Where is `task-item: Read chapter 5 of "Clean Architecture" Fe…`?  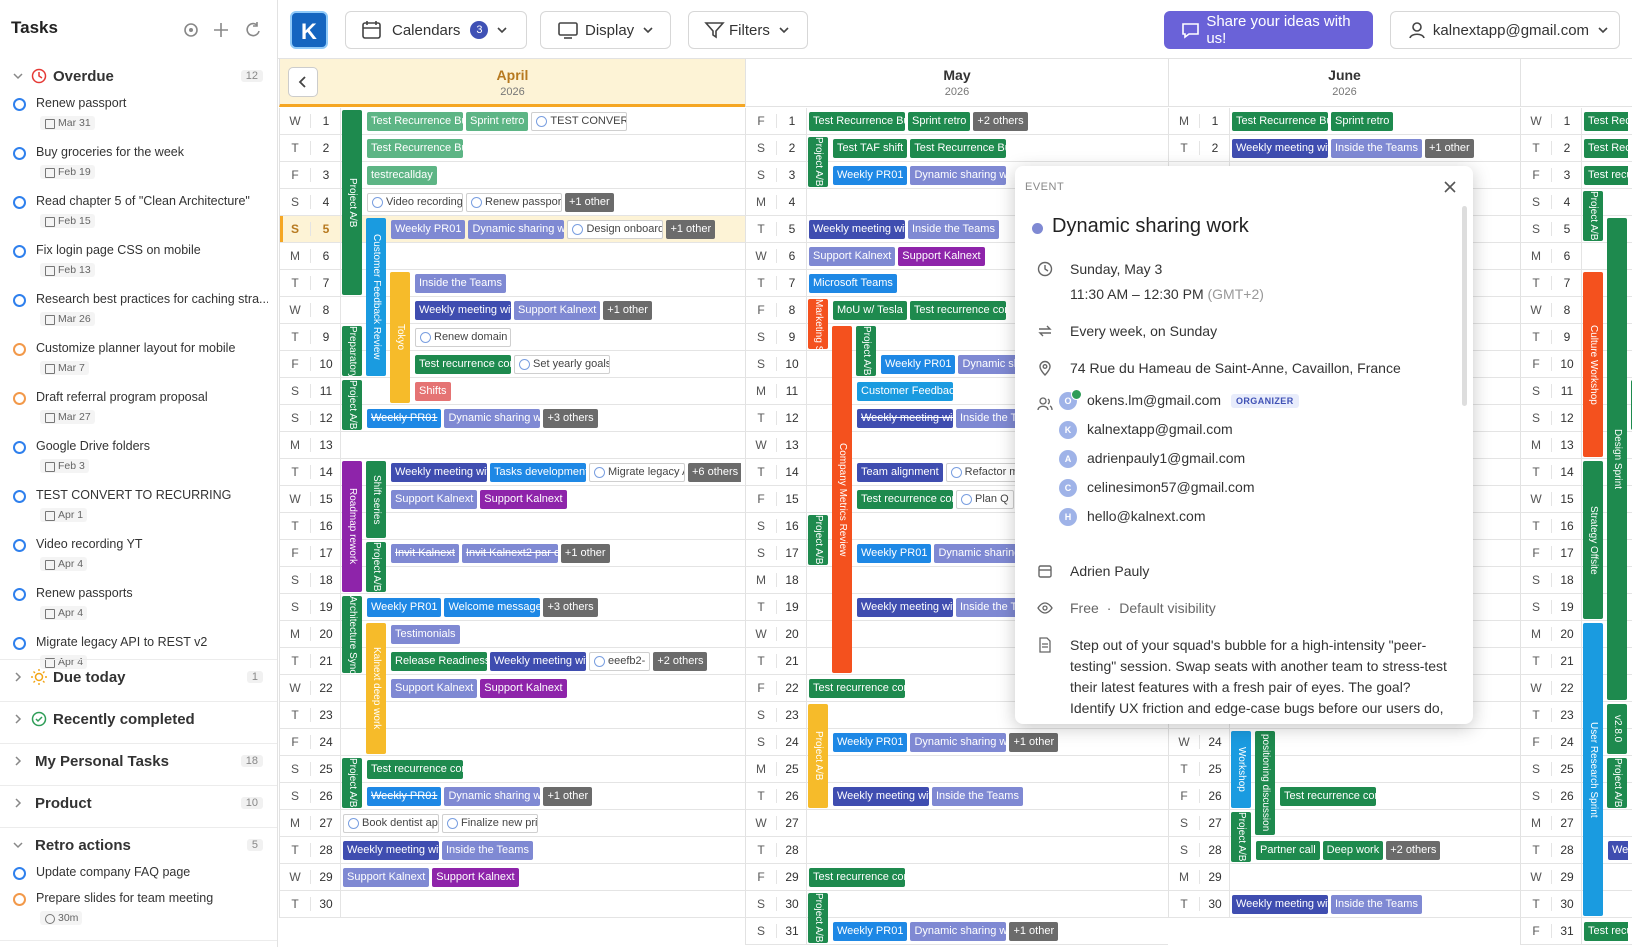 task-item: Read chapter 5 of "Clean Architecture" Fe… is located at coordinates (138, 213).